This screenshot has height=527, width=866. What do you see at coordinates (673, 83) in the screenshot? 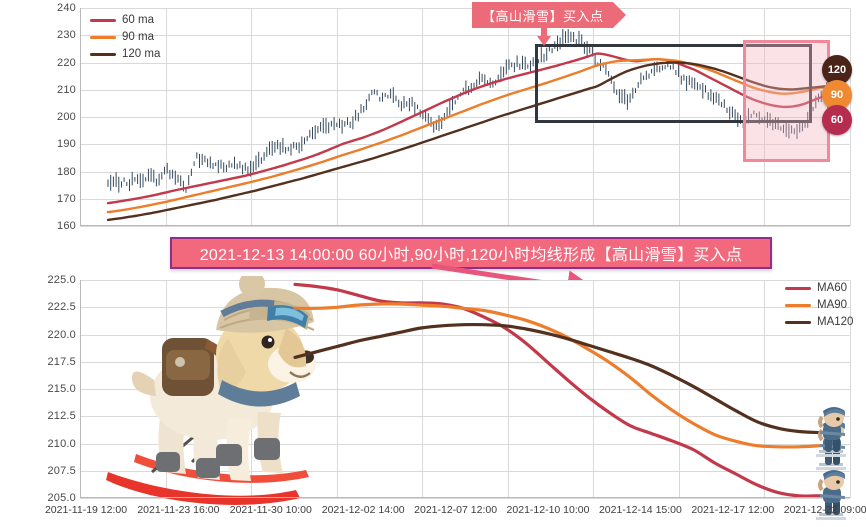
I see `consolidation-box` at bounding box center [673, 83].